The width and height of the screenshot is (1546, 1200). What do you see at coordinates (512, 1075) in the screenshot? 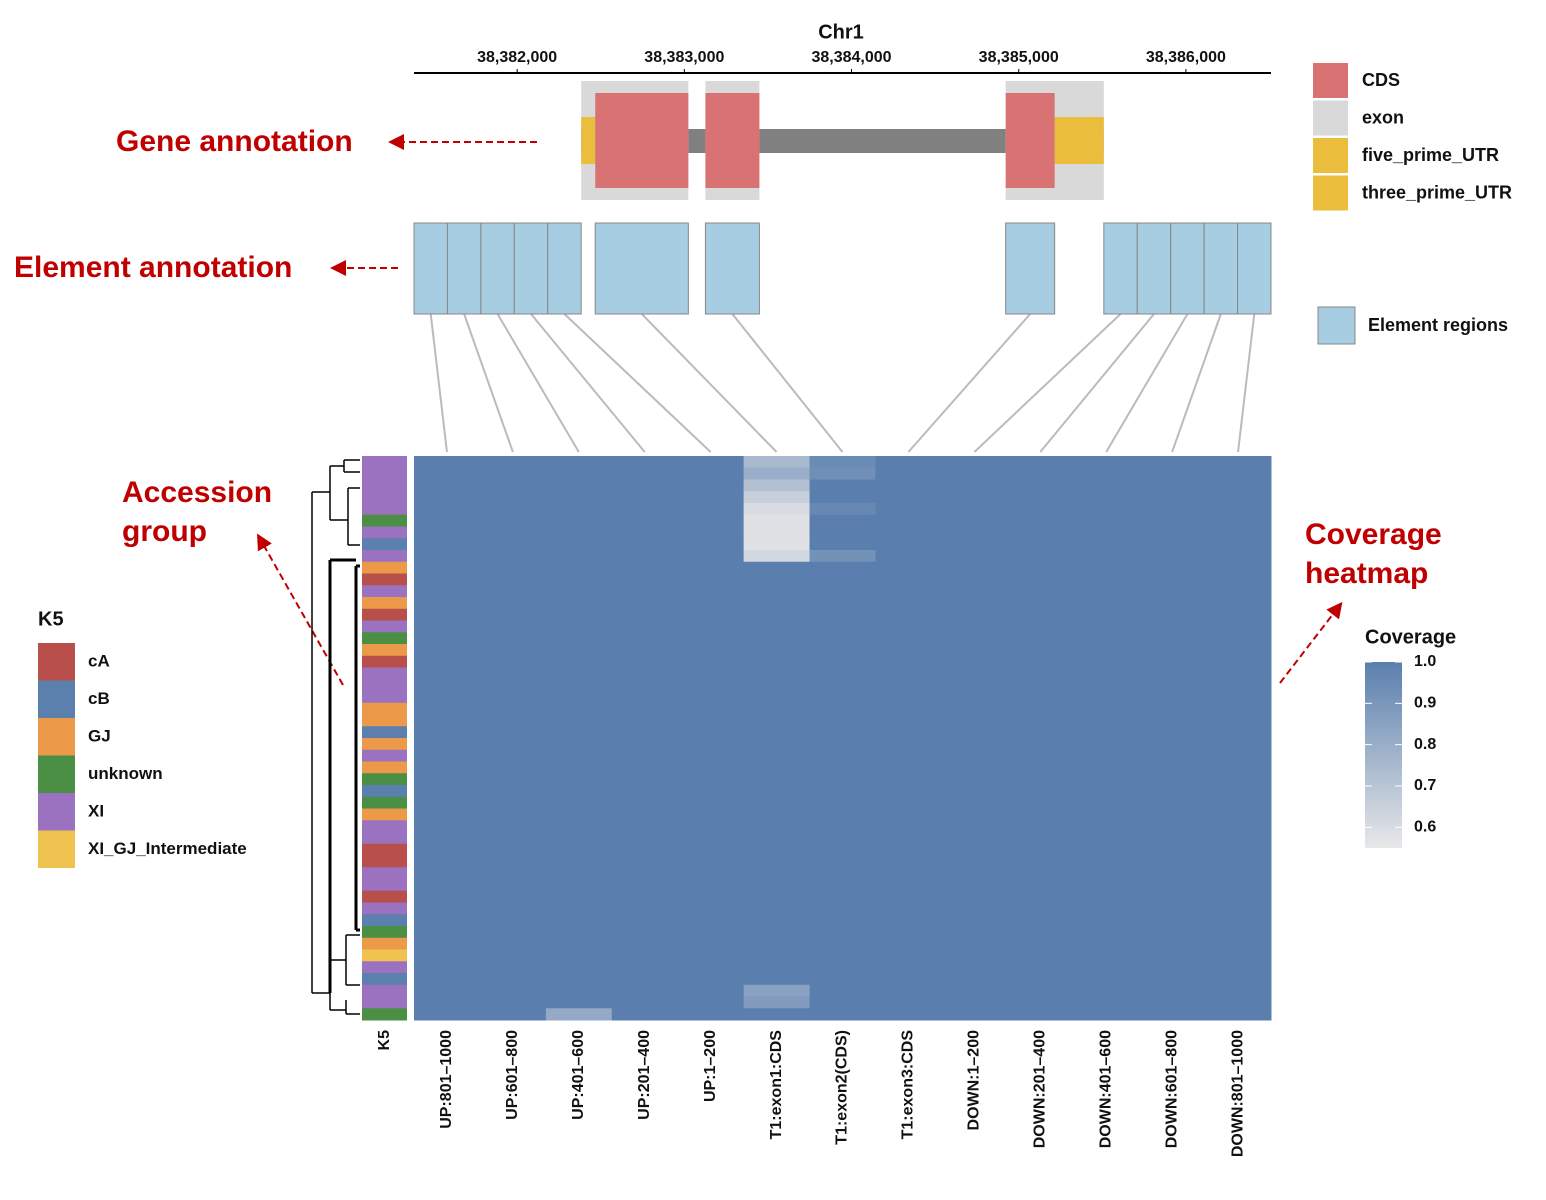
I see `column-label: UP:601–800` at bounding box center [512, 1075].